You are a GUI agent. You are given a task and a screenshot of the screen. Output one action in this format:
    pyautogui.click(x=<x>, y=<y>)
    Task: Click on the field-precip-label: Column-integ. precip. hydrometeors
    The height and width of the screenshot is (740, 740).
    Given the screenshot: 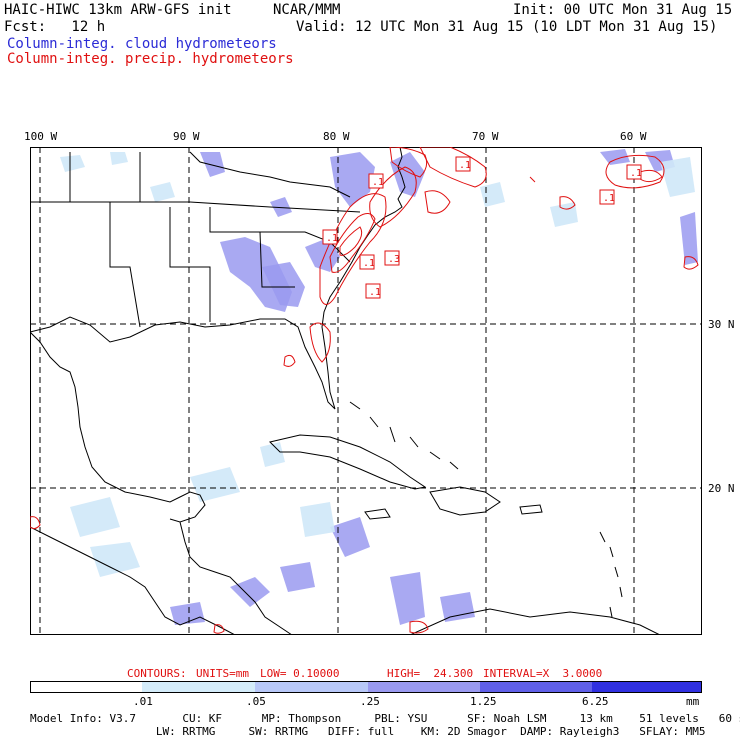 What is the action you would take?
    pyautogui.click(x=150, y=59)
    